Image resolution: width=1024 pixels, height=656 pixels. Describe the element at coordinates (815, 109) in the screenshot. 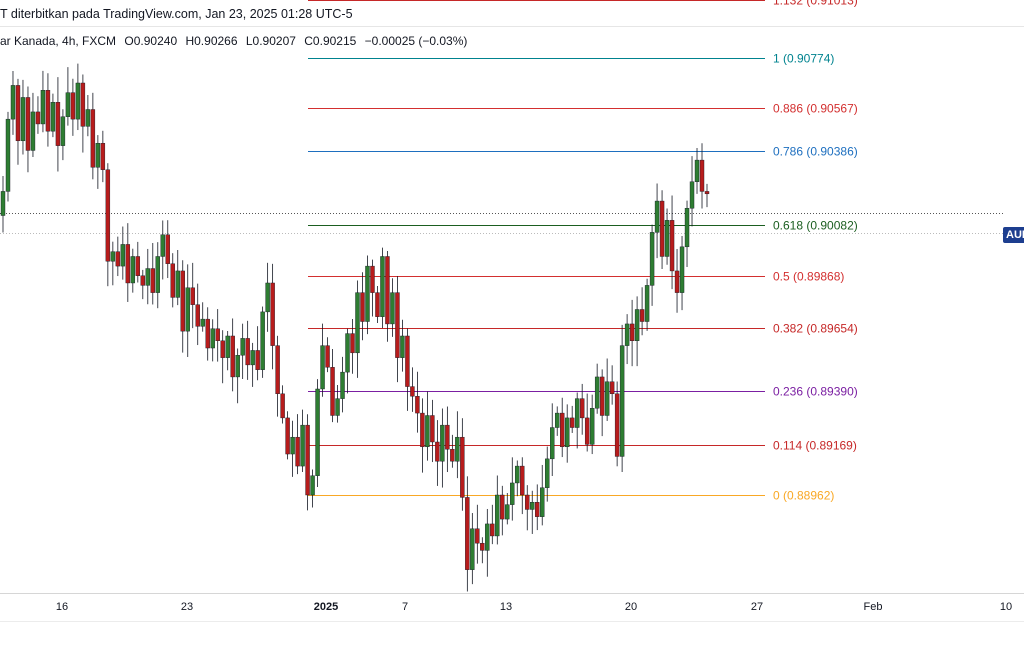

I see `fib-label-0.886: 0.886 (0.90567)` at that location.